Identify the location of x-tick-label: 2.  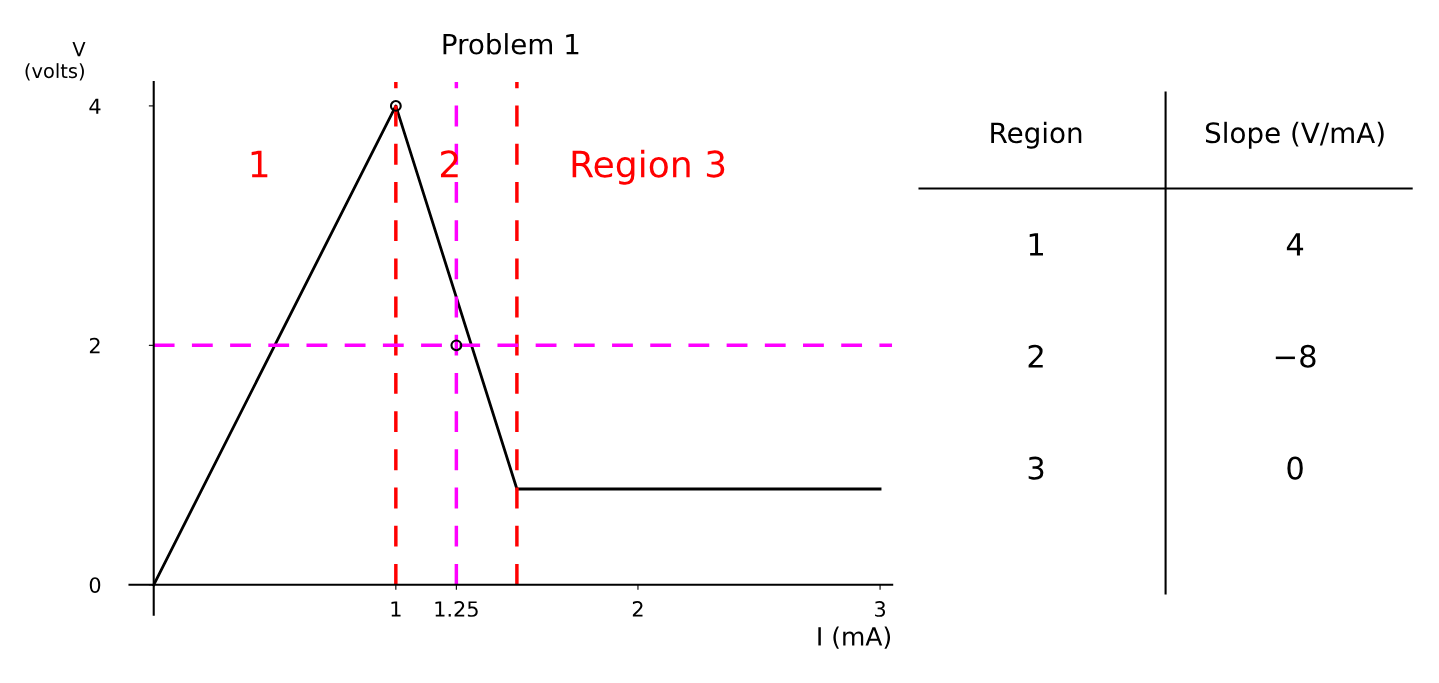
(637, 609).